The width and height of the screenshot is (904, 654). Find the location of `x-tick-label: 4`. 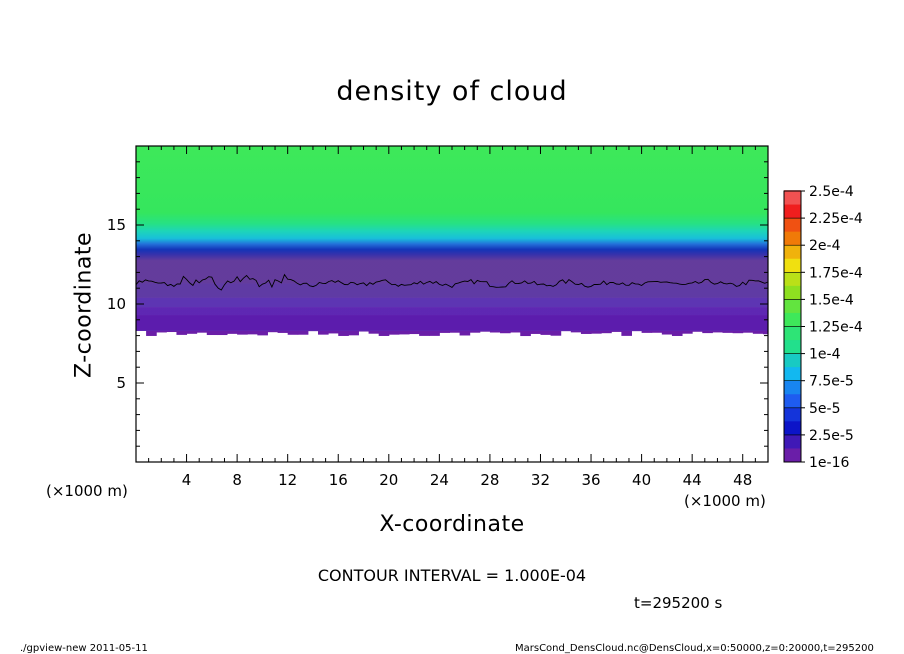

x-tick-label: 4 is located at coordinates (187, 480).